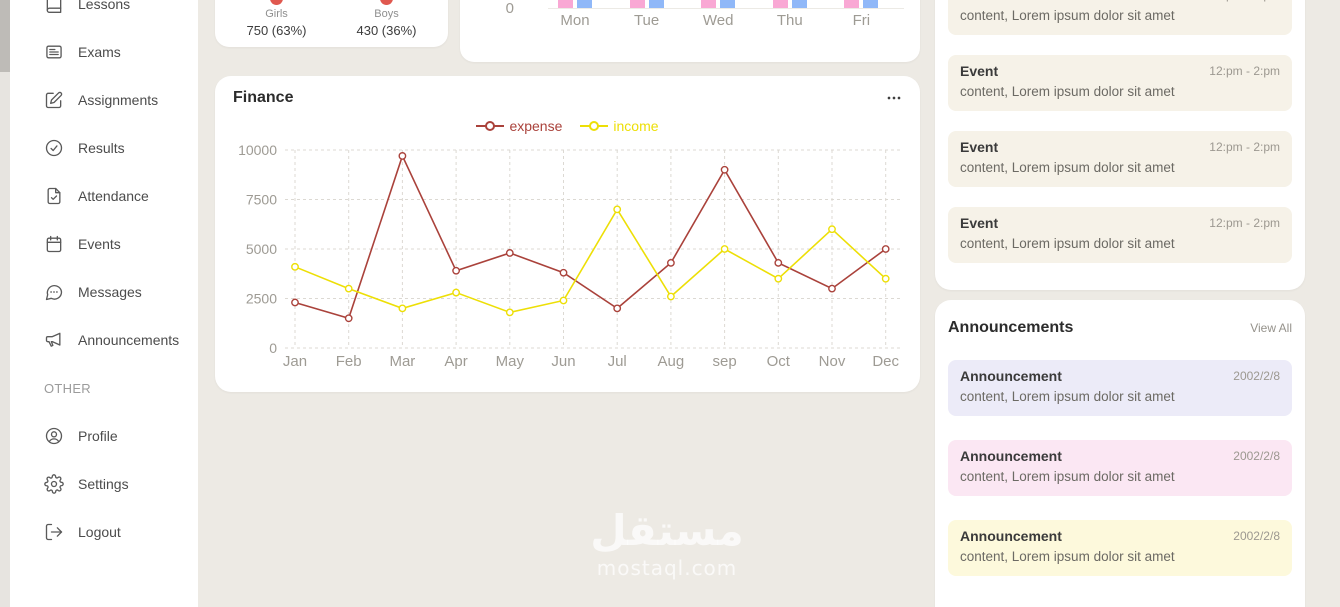  I want to click on more-options-icon, so click(894, 98).